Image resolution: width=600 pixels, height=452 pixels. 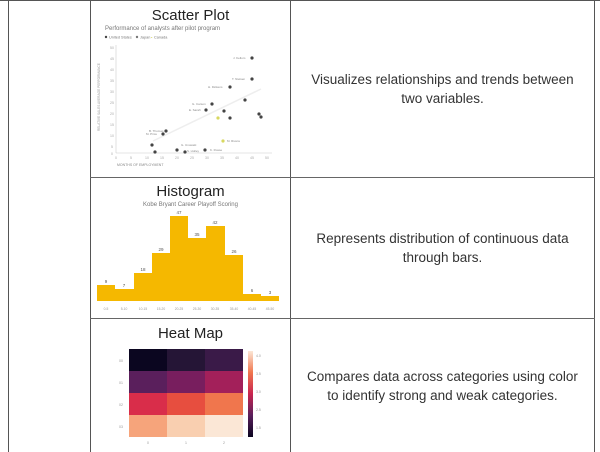 I want to click on svg-text: 2, so click(x=224, y=443).